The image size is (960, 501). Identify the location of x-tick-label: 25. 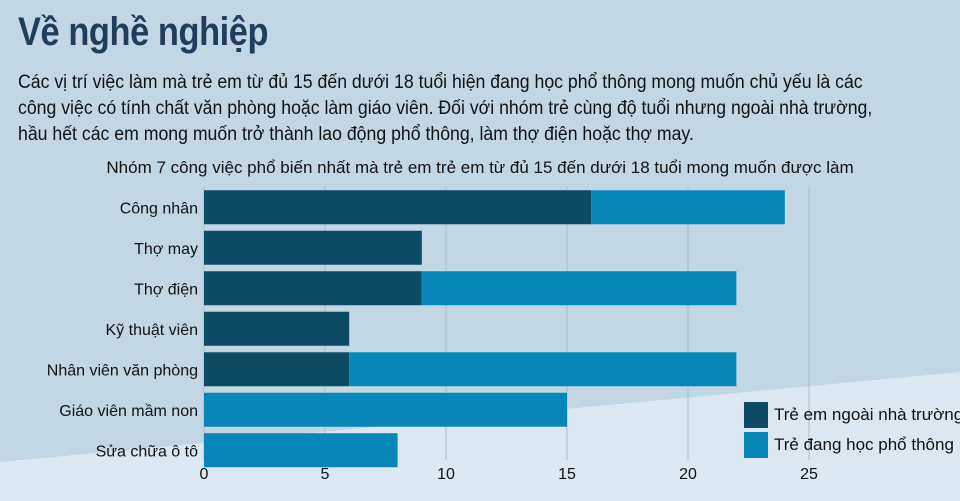
(809, 474).